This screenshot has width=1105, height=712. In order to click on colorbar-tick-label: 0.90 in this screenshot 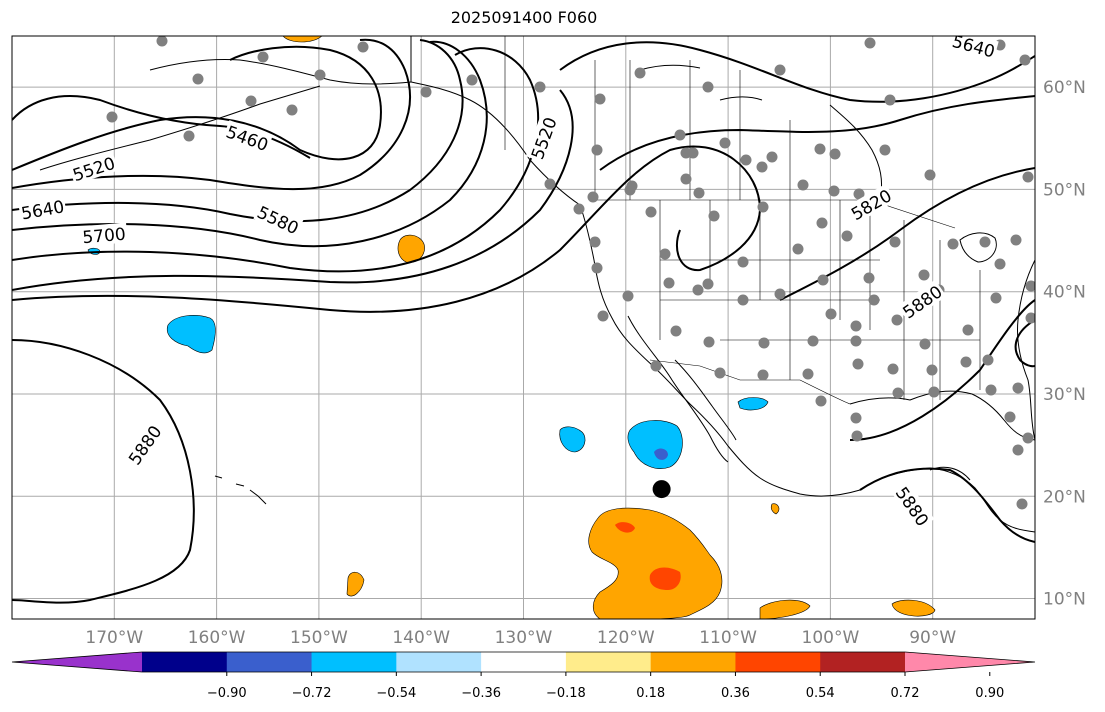, I will do `click(989, 693)`.